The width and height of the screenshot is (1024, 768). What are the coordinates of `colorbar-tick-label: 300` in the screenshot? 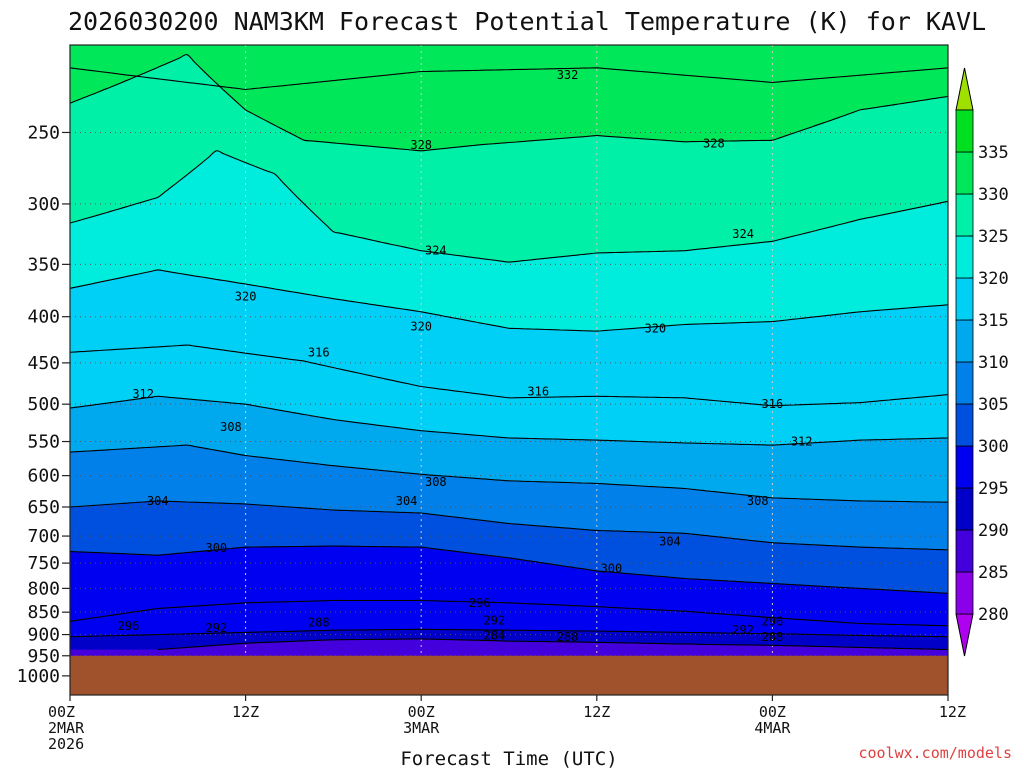 It's located at (993, 447).